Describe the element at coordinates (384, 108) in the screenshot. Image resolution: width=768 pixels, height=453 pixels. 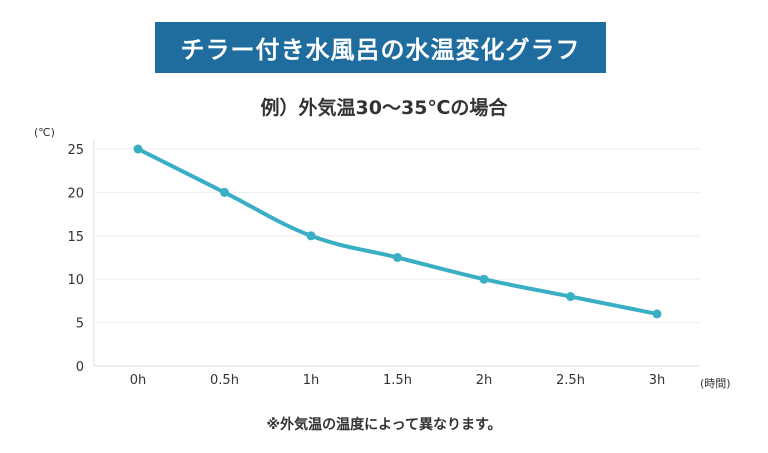
I see `chart-subtitle: 例）外気温30～35℃の場合` at that location.